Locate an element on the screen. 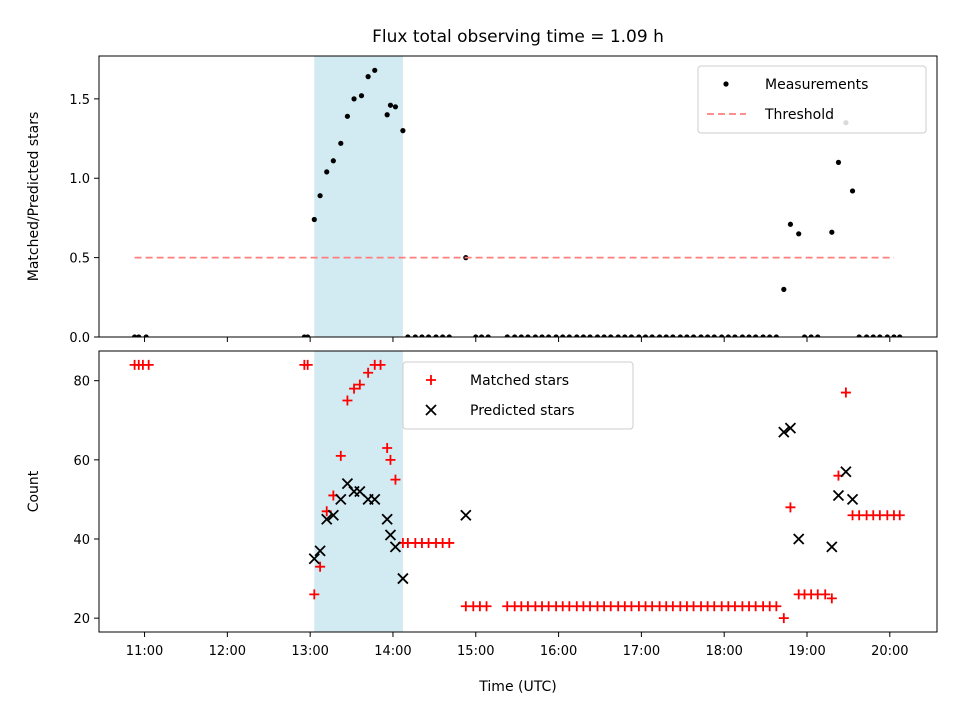 The width and height of the screenshot is (960, 720). chart-title: Flux total observing time = 1.09 h is located at coordinates (518, 37).